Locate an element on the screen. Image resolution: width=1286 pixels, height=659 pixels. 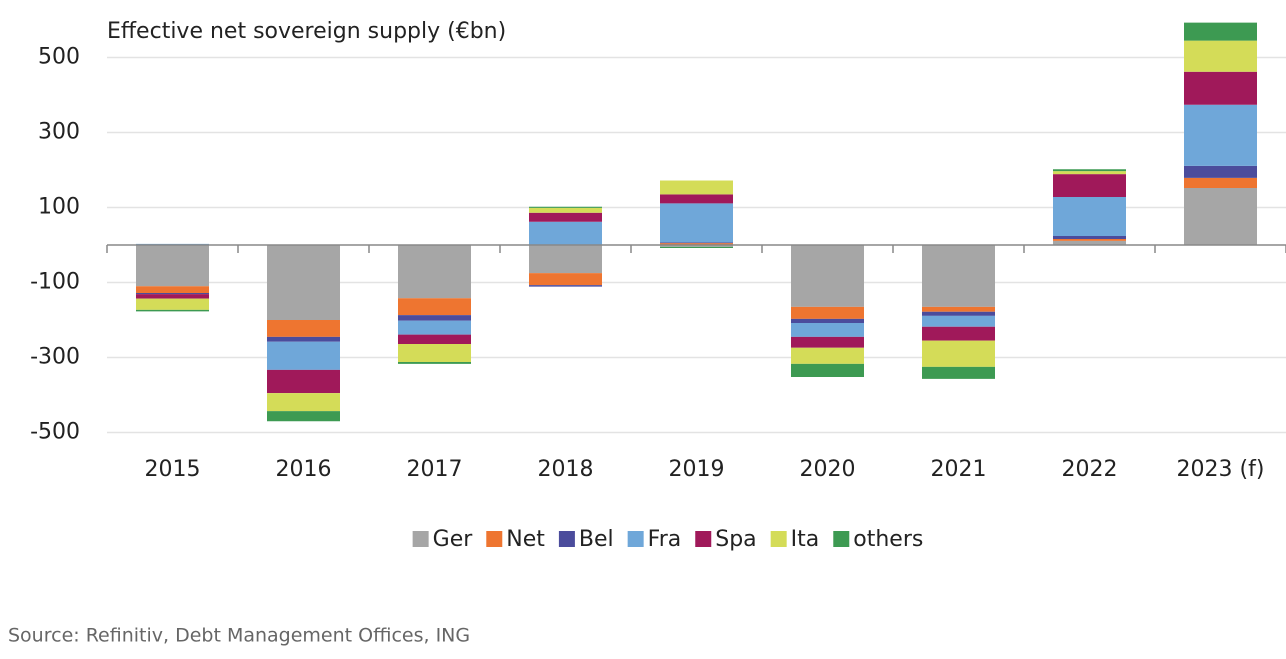
legend-label: Net is located at coordinates (525, 539).